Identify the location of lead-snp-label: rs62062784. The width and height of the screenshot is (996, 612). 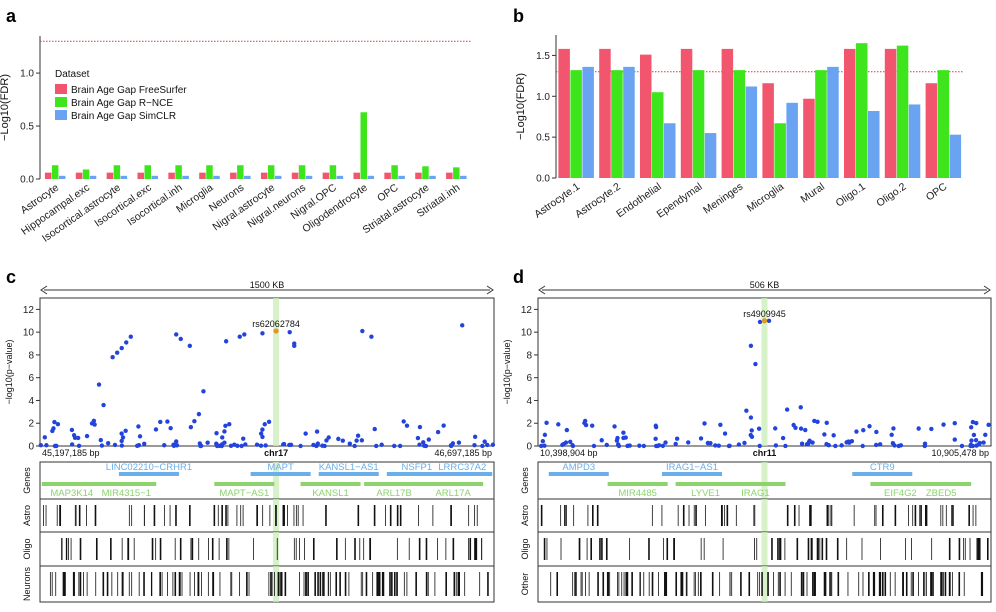
(276, 324).